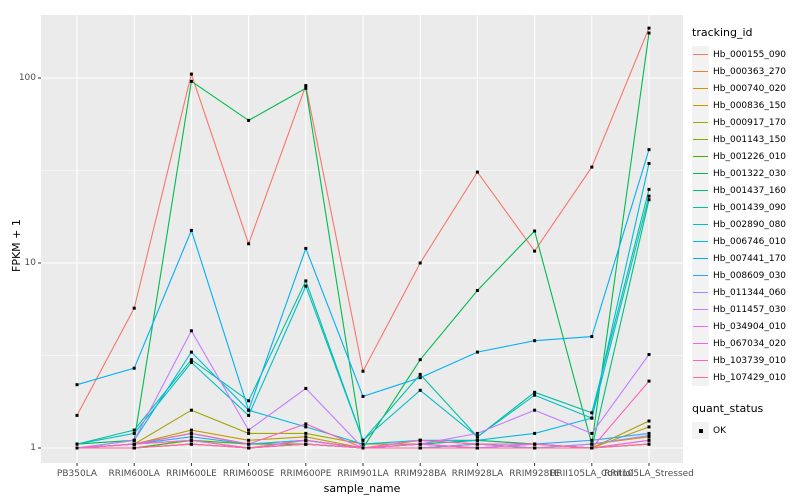 The height and width of the screenshot is (500, 800). I want to click on legend-item-Hb_006746_010: Hb_006746_010, so click(745, 241).